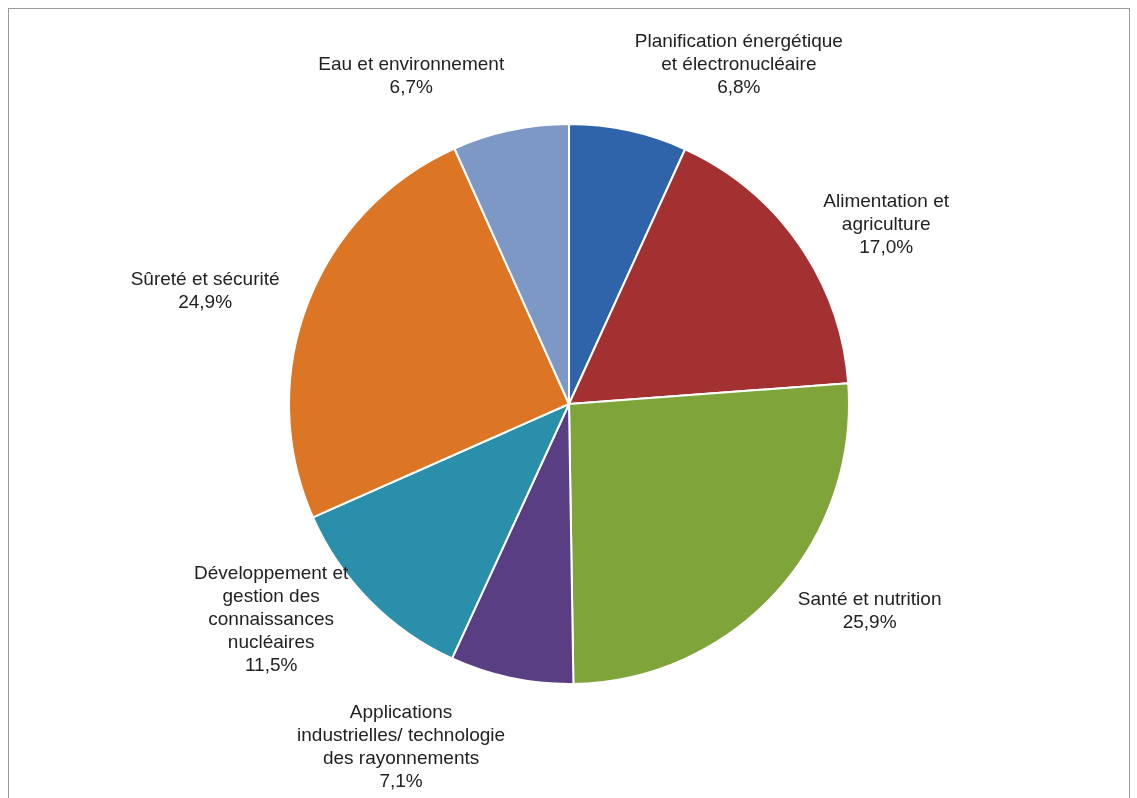 This screenshot has width=1137, height=798. I want to click on slice-label: Santé et nutrition, so click(869, 598).